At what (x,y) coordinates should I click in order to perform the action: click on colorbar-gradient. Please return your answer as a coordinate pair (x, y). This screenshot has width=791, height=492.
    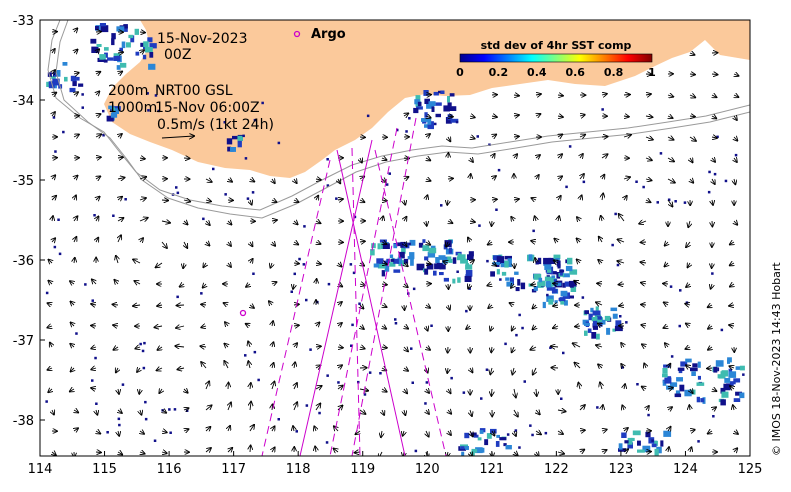
    Looking at the image, I should click on (556, 58).